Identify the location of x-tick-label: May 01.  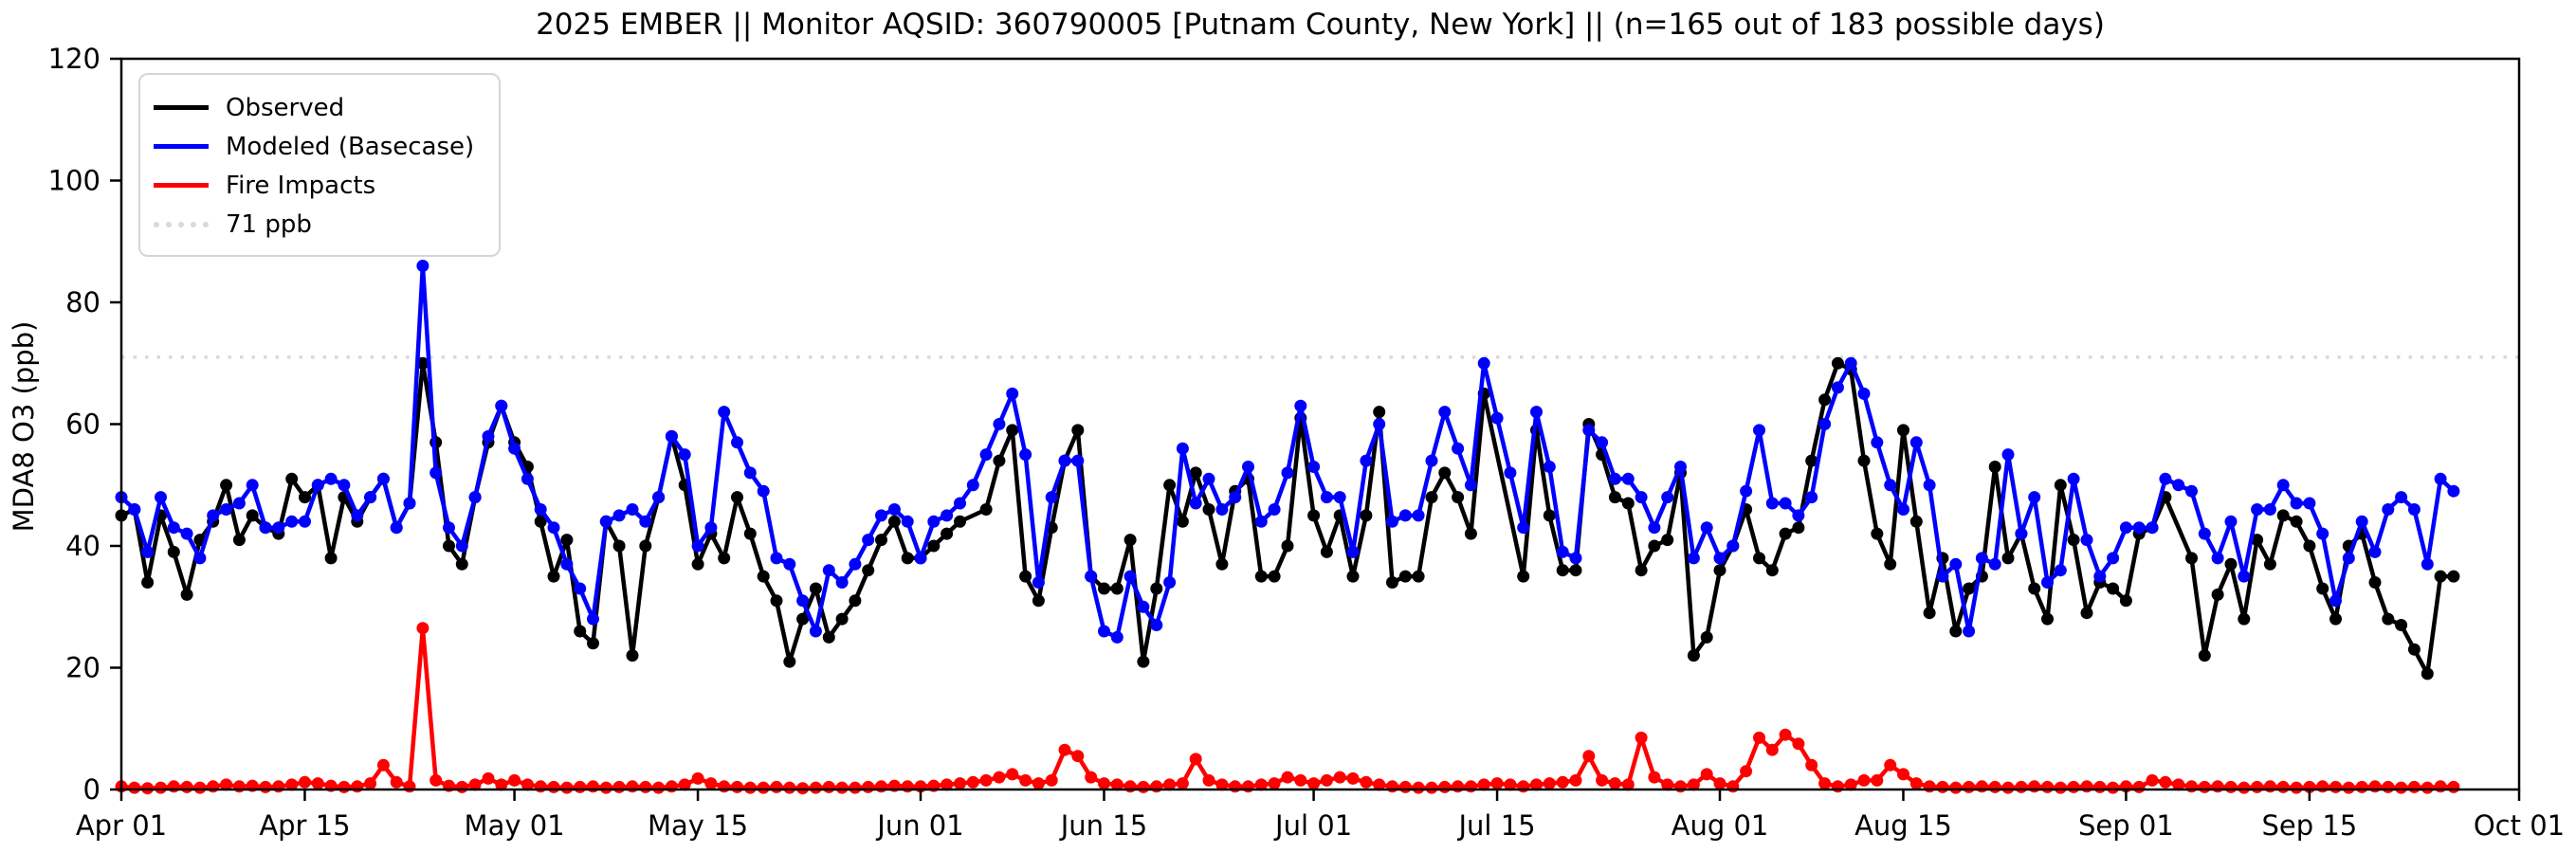
(515, 825).